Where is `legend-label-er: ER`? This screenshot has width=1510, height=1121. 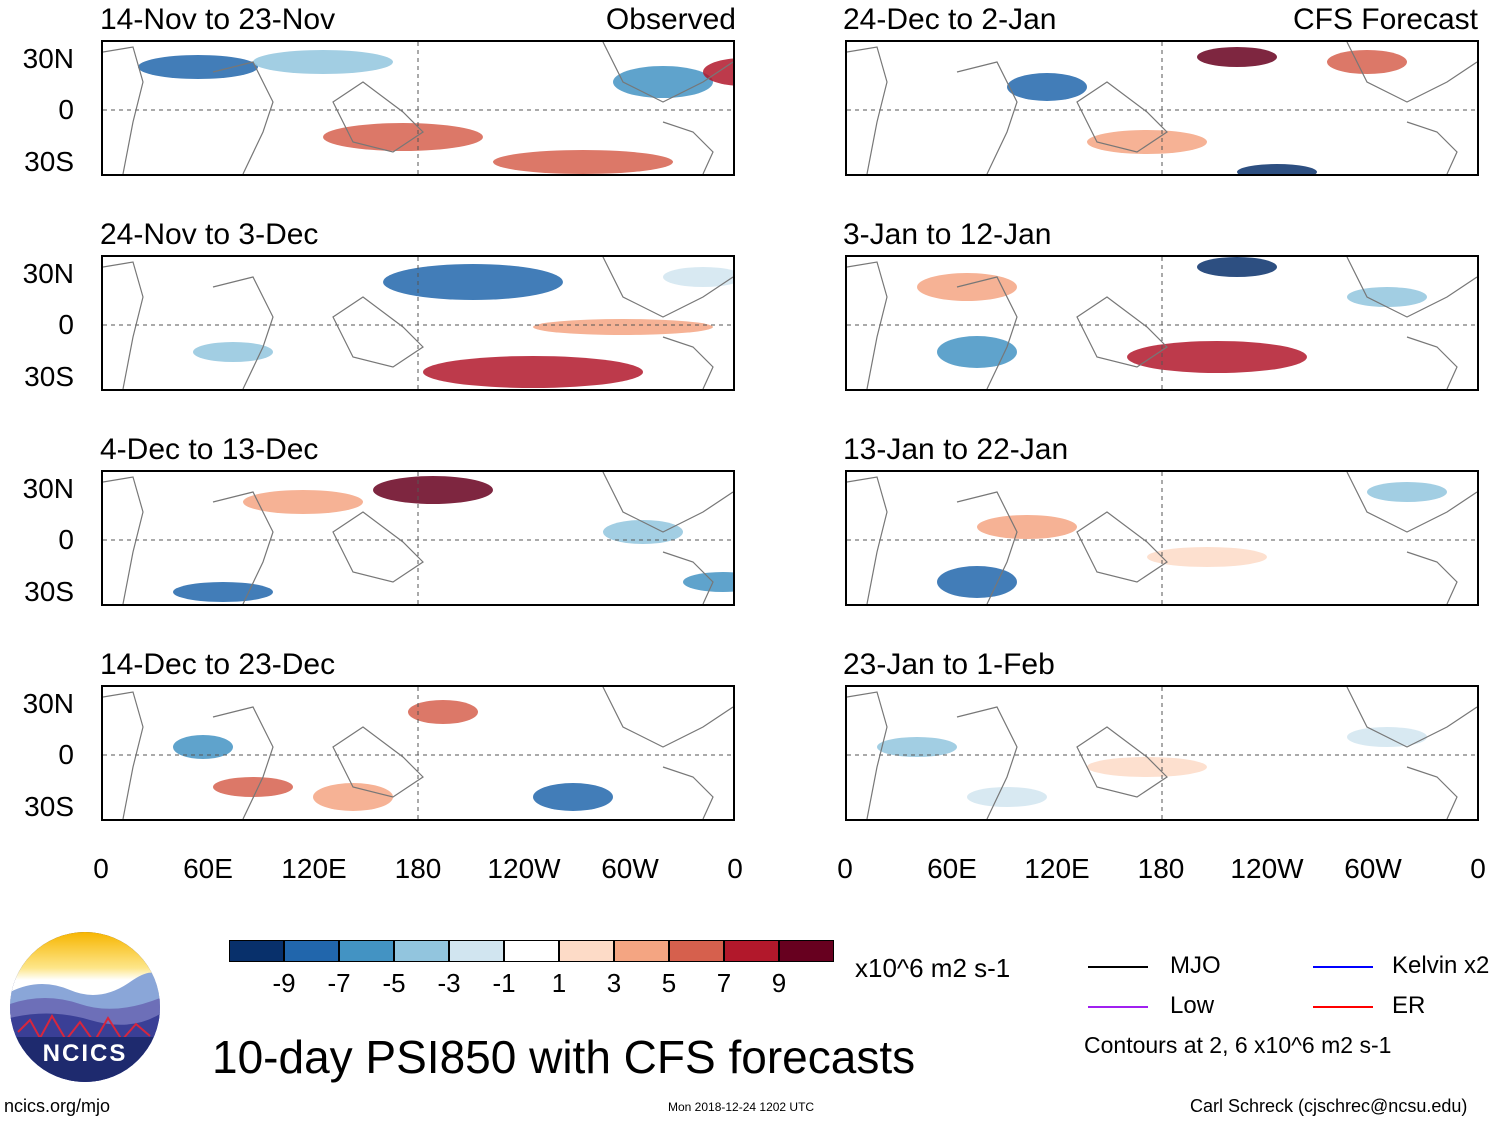
legend-label-er: ER is located at coordinates (1409, 1005).